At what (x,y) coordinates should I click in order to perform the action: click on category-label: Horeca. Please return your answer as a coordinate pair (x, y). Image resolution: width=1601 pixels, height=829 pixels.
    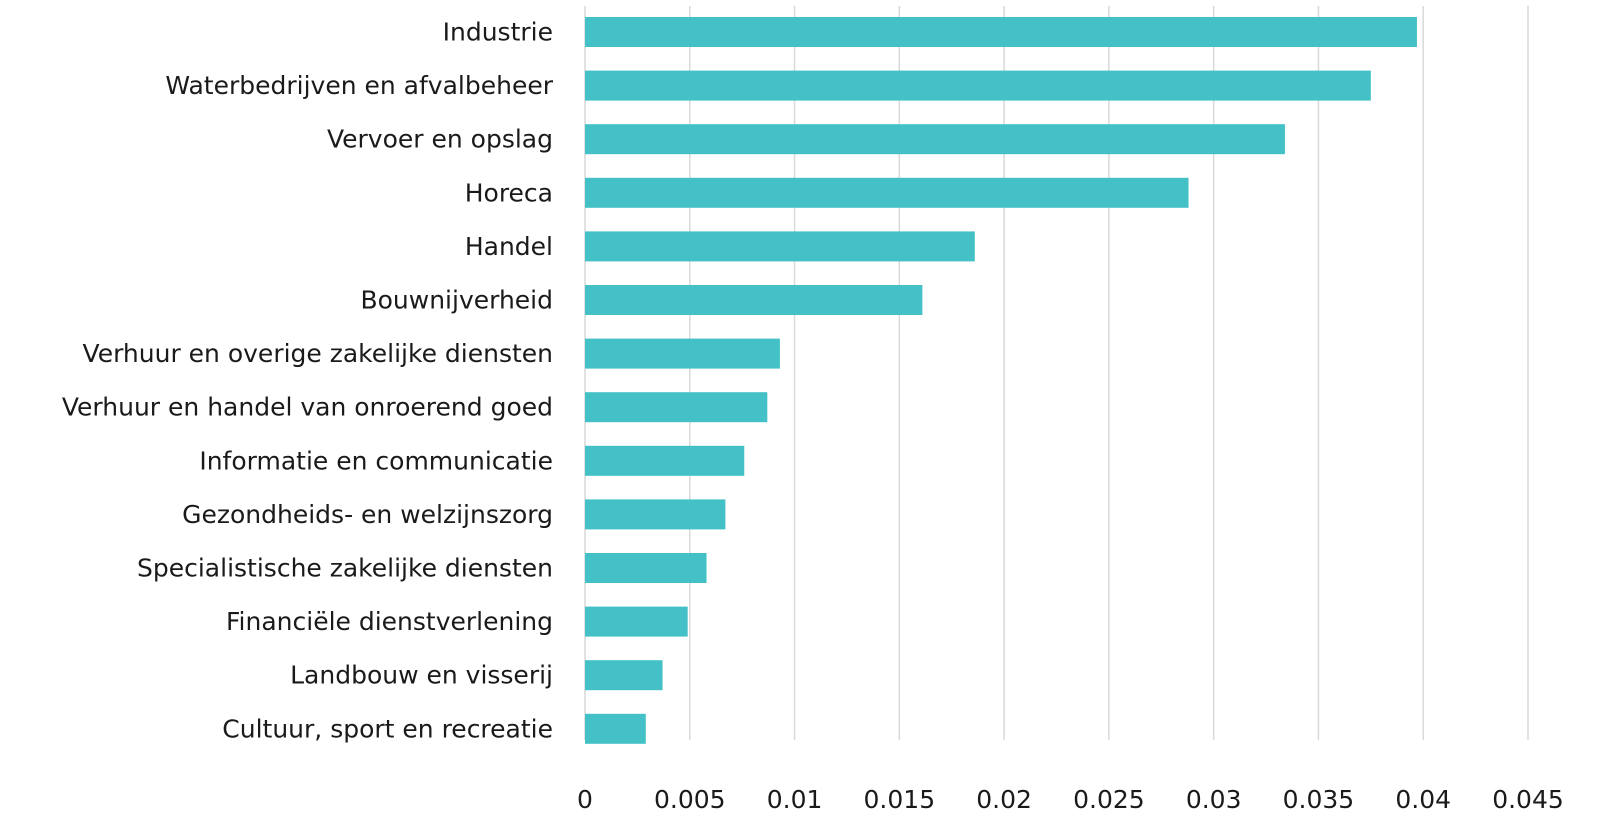
    Looking at the image, I should click on (509, 192).